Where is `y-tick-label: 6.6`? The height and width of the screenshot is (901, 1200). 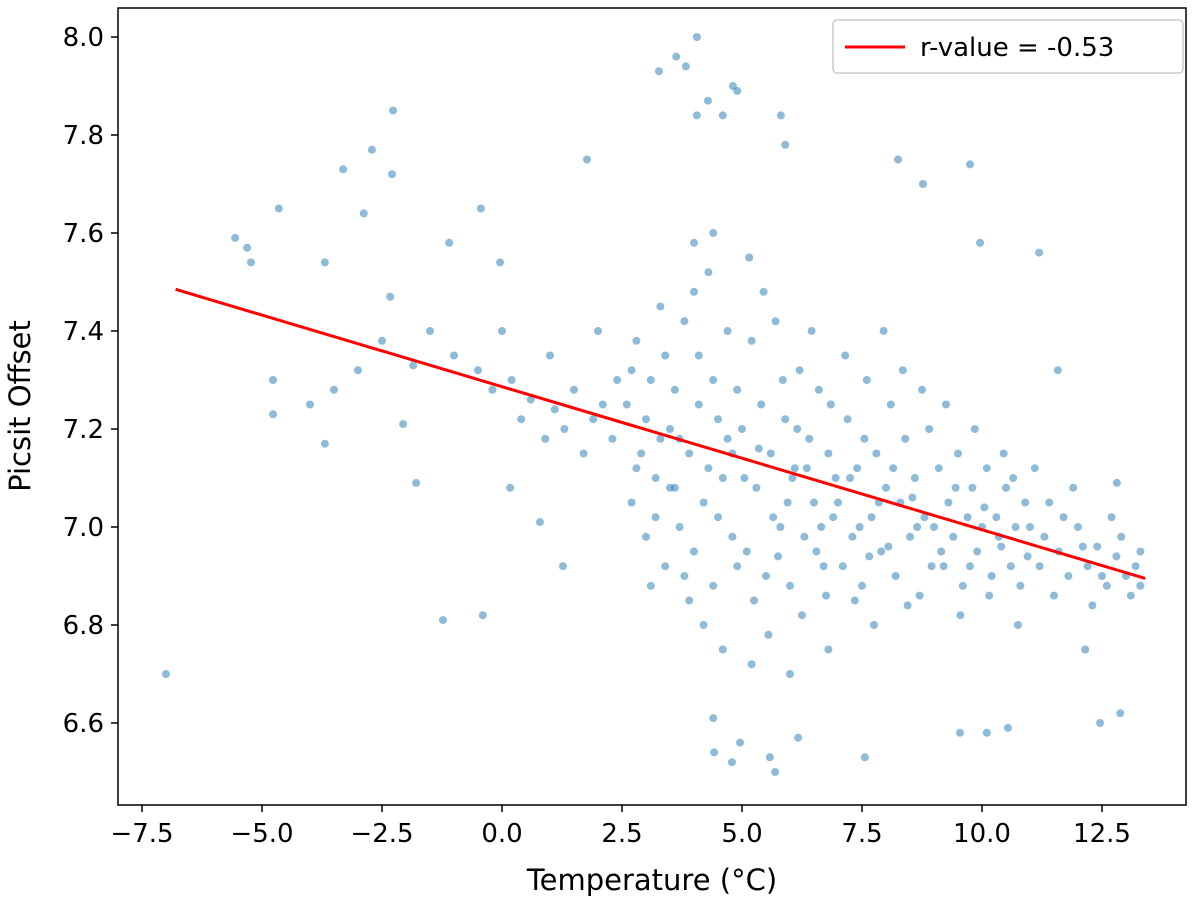
y-tick-label: 6.6 is located at coordinates (83, 724).